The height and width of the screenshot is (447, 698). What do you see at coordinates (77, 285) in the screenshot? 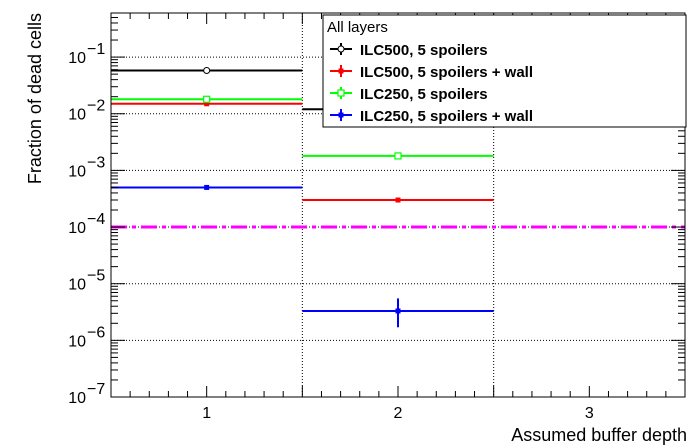
I see `y-tick-label-2: 10` at bounding box center [77, 285].